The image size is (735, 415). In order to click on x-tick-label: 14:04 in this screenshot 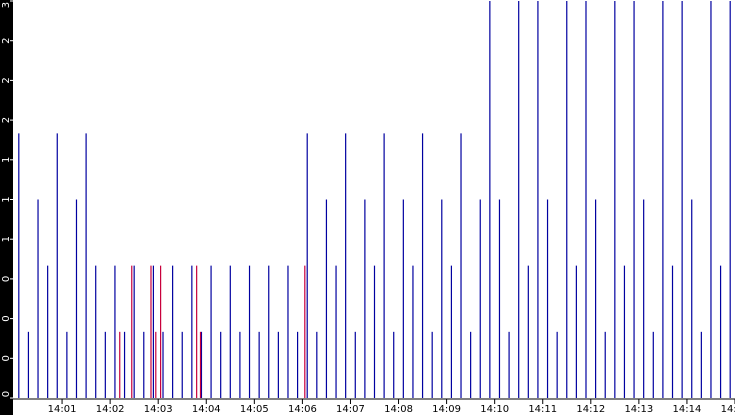, I will do `click(206, 409)`.